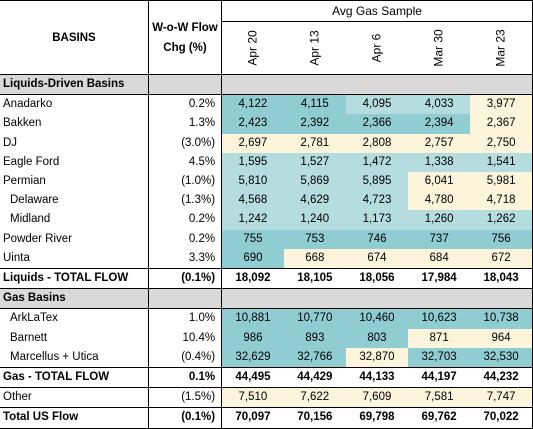  Describe the element at coordinates (185, 239) in the screenshot. I see `row-wow-chg: 0.2%` at that location.